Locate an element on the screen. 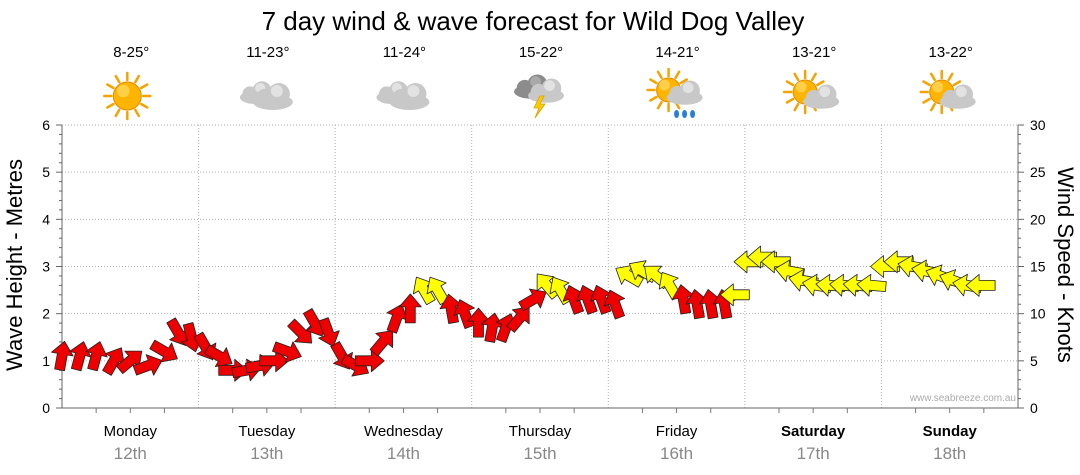 This screenshot has height=475, width=1080. day-date-label: 17th is located at coordinates (813, 453).